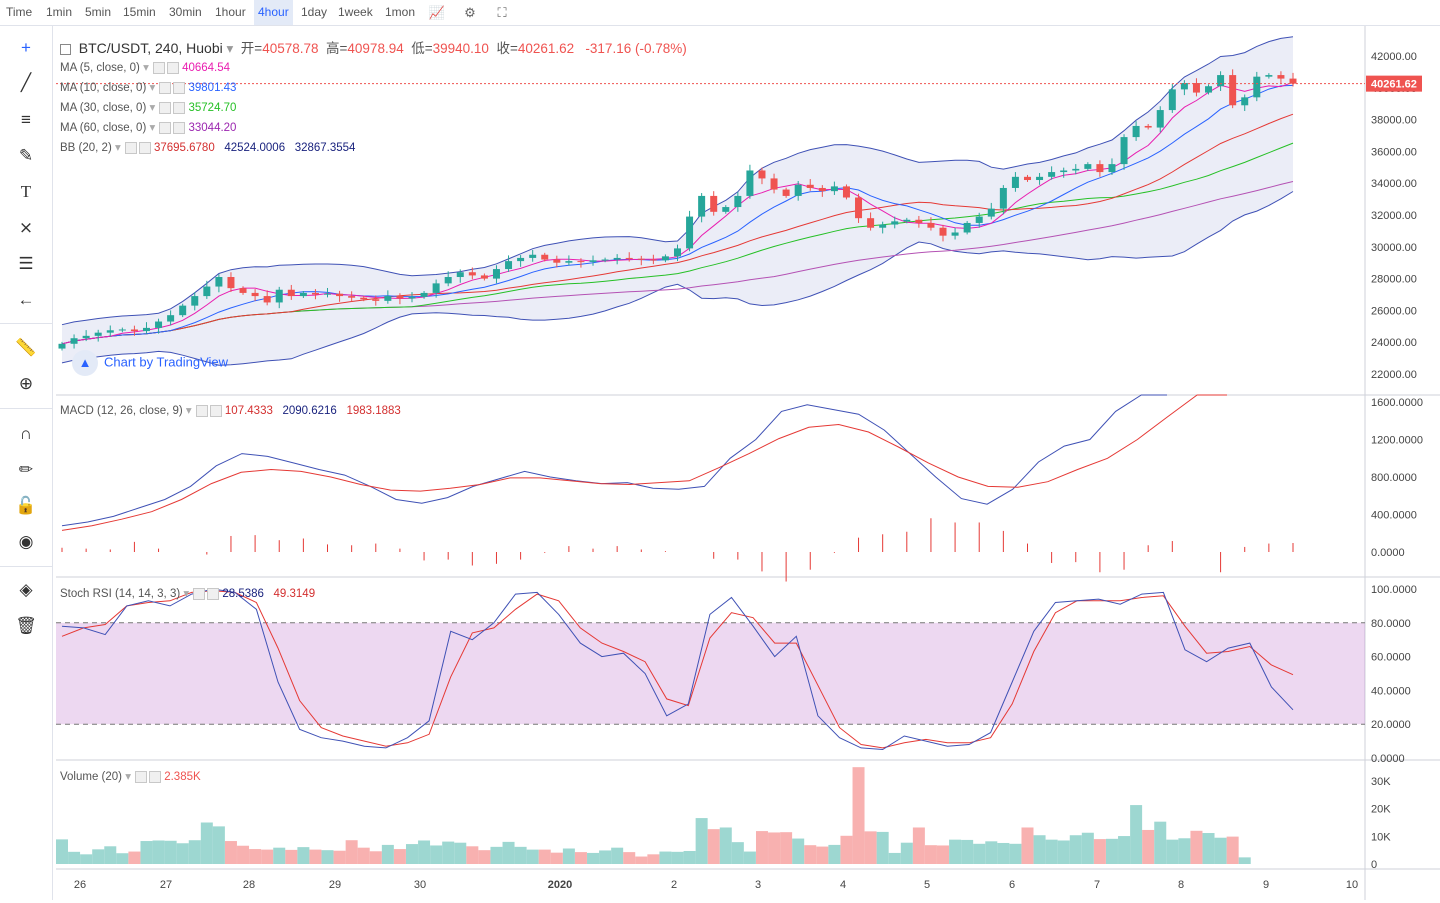  I want to click on tab-1day: 1day, so click(314, 12).